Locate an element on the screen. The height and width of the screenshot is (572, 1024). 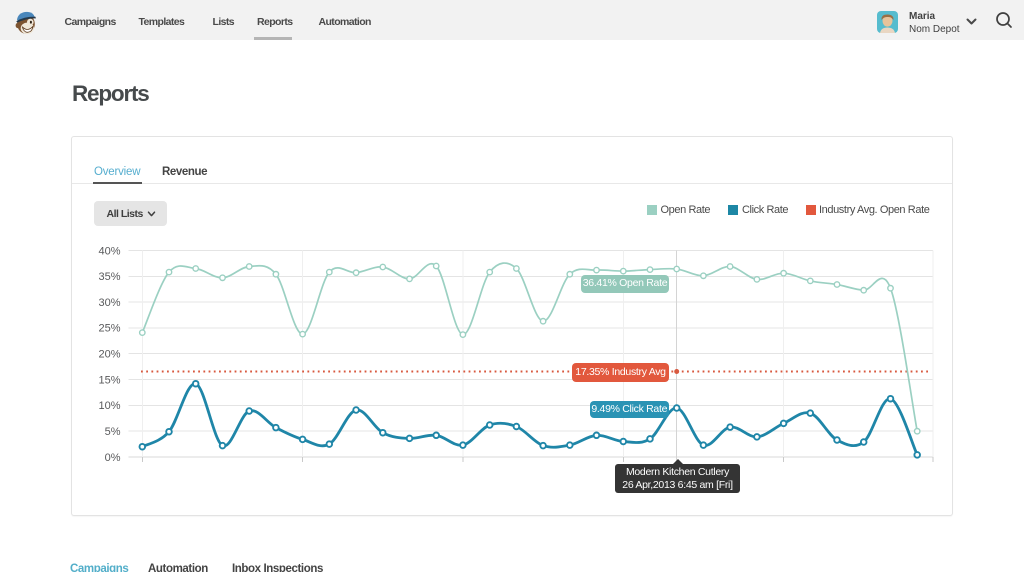
svg-text: 0% is located at coordinates (113, 458).